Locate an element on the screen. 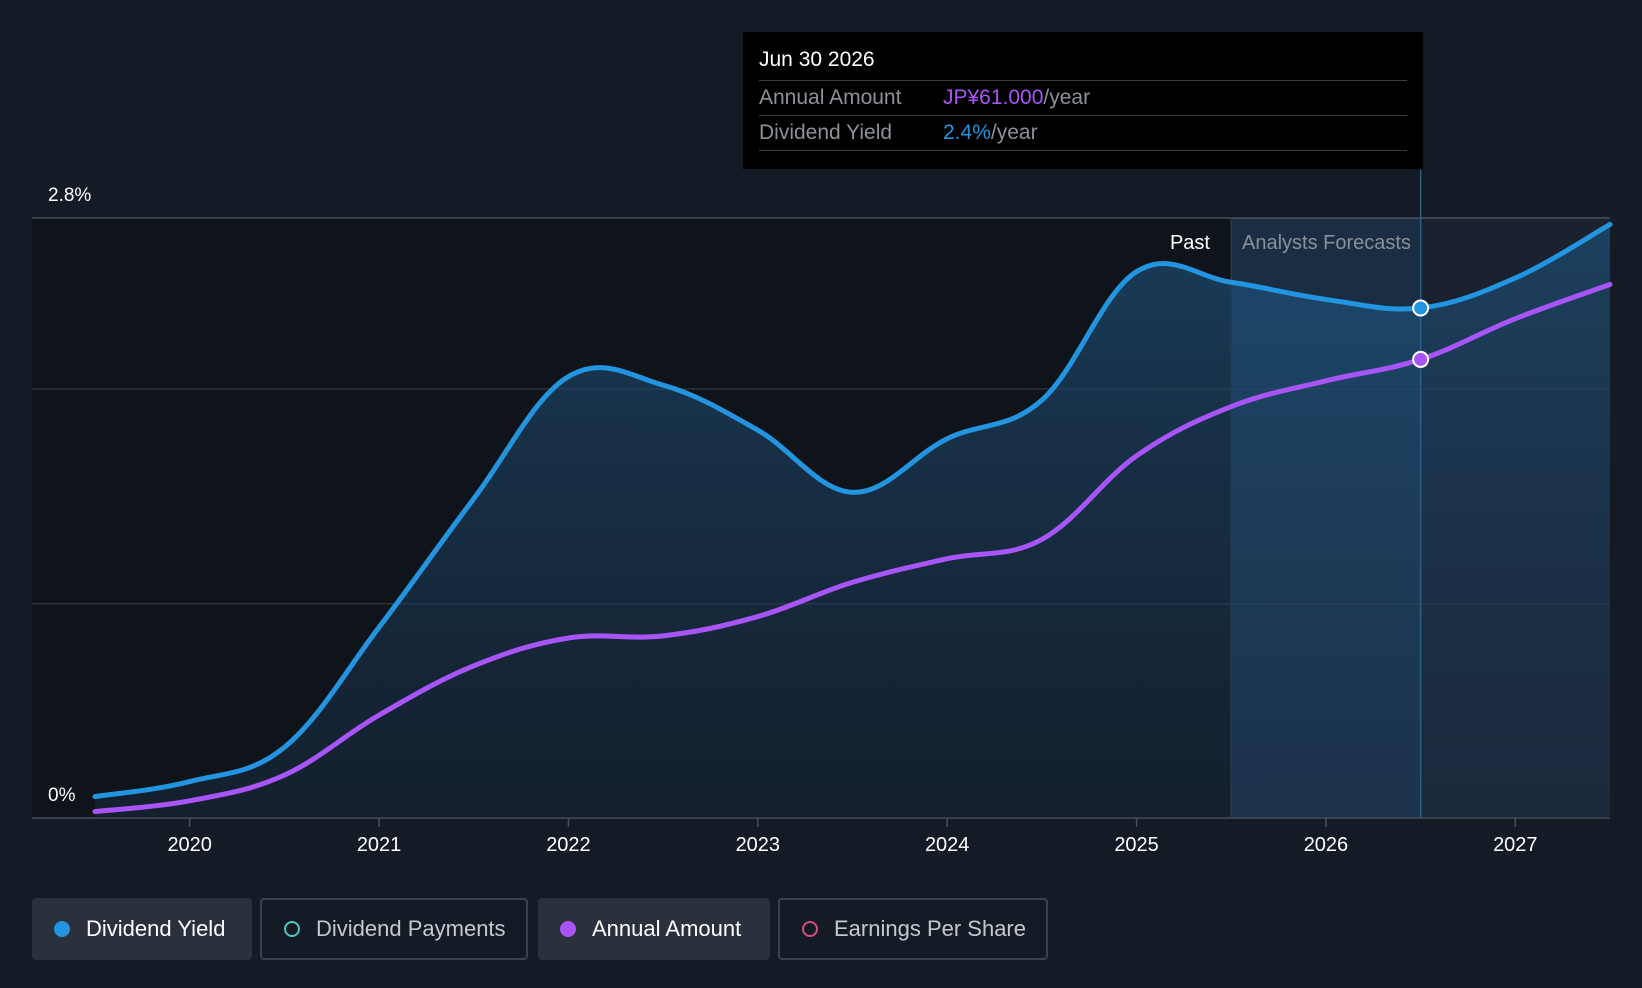  y-tick-bottom: 0% is located at coordinates (62, 795).